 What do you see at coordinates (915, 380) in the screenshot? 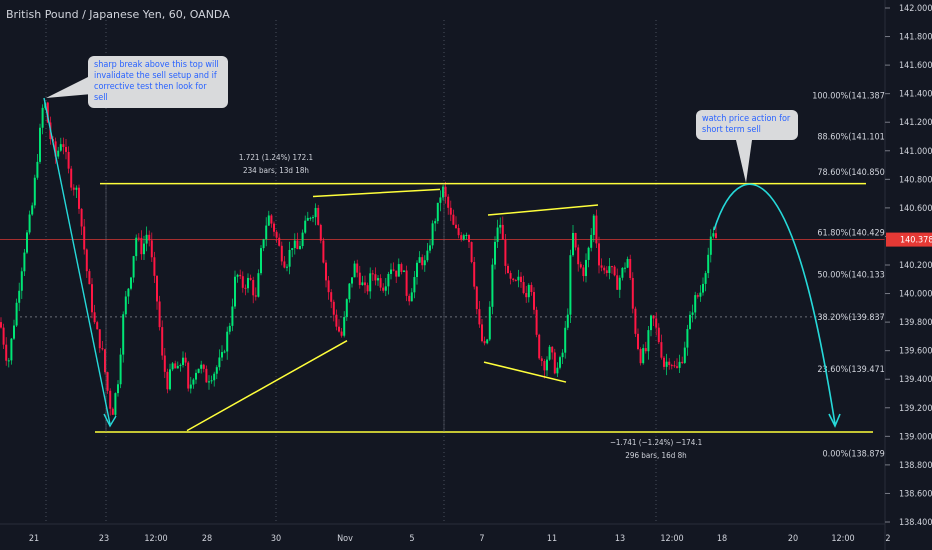
I see `price-tick-label: 139.400` at bounding box center [915, 380].